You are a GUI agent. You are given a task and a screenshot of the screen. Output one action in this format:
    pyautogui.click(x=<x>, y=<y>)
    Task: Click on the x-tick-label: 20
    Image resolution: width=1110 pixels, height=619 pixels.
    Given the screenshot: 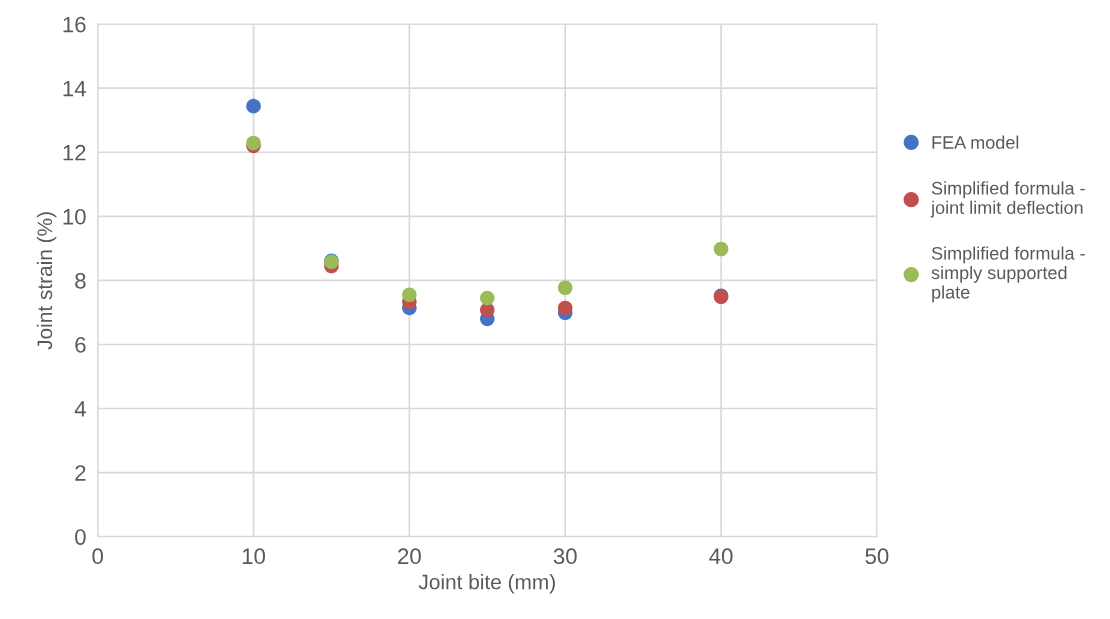 What is the action you would take?
    pyautogui.click(x=409, y=556)
    